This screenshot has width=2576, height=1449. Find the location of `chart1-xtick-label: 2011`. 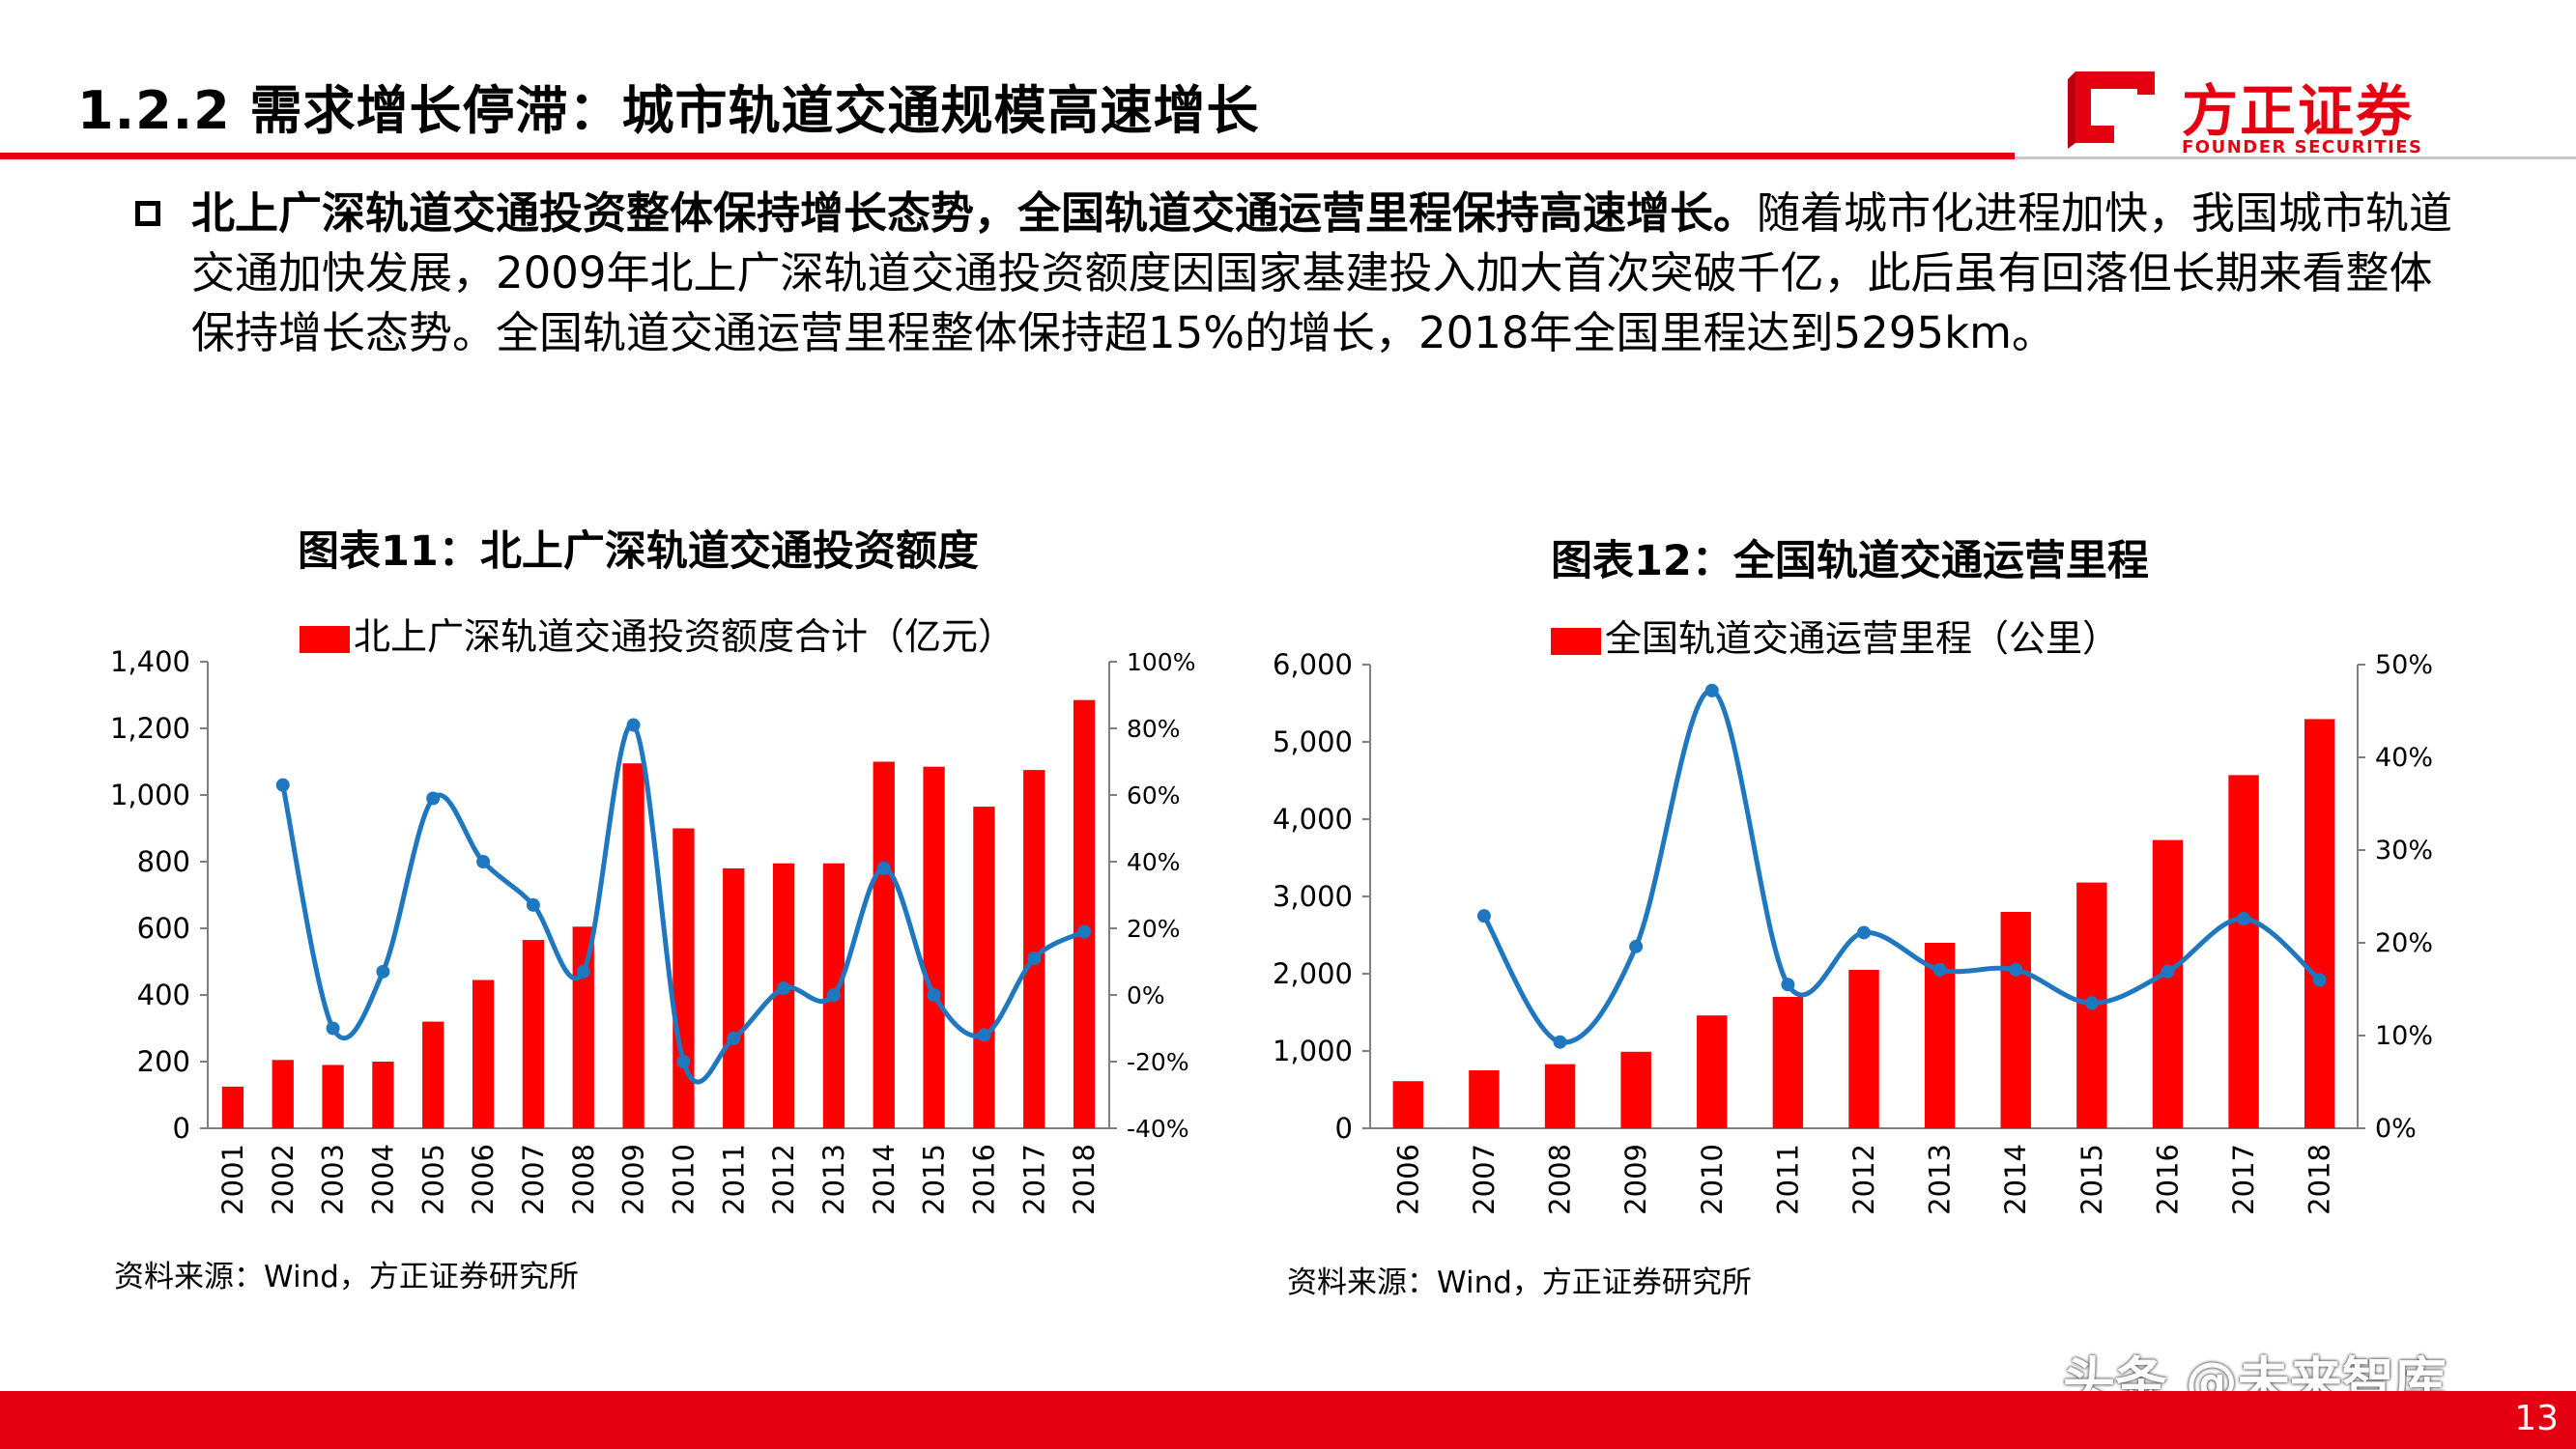

chart1-xtick-label: 2011 is located at coordinates (734, 1179).